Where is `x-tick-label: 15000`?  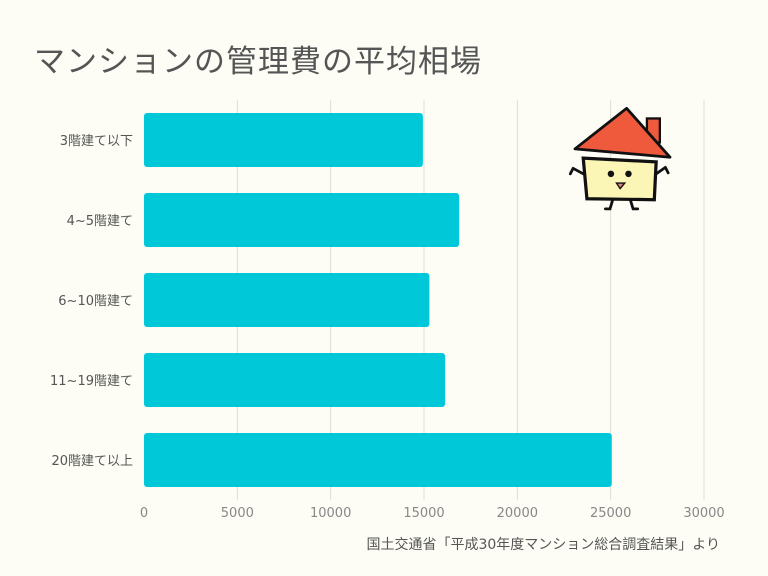 x-tick-label: 15000 is located at coordinates (423, 513).